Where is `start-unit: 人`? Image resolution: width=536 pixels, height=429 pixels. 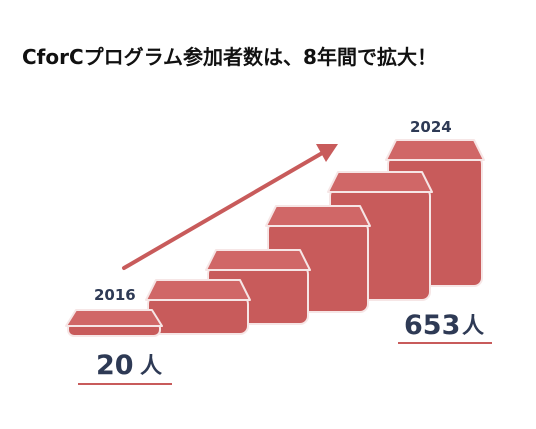 start-unit: 人 is located at coordinates (151, 366).